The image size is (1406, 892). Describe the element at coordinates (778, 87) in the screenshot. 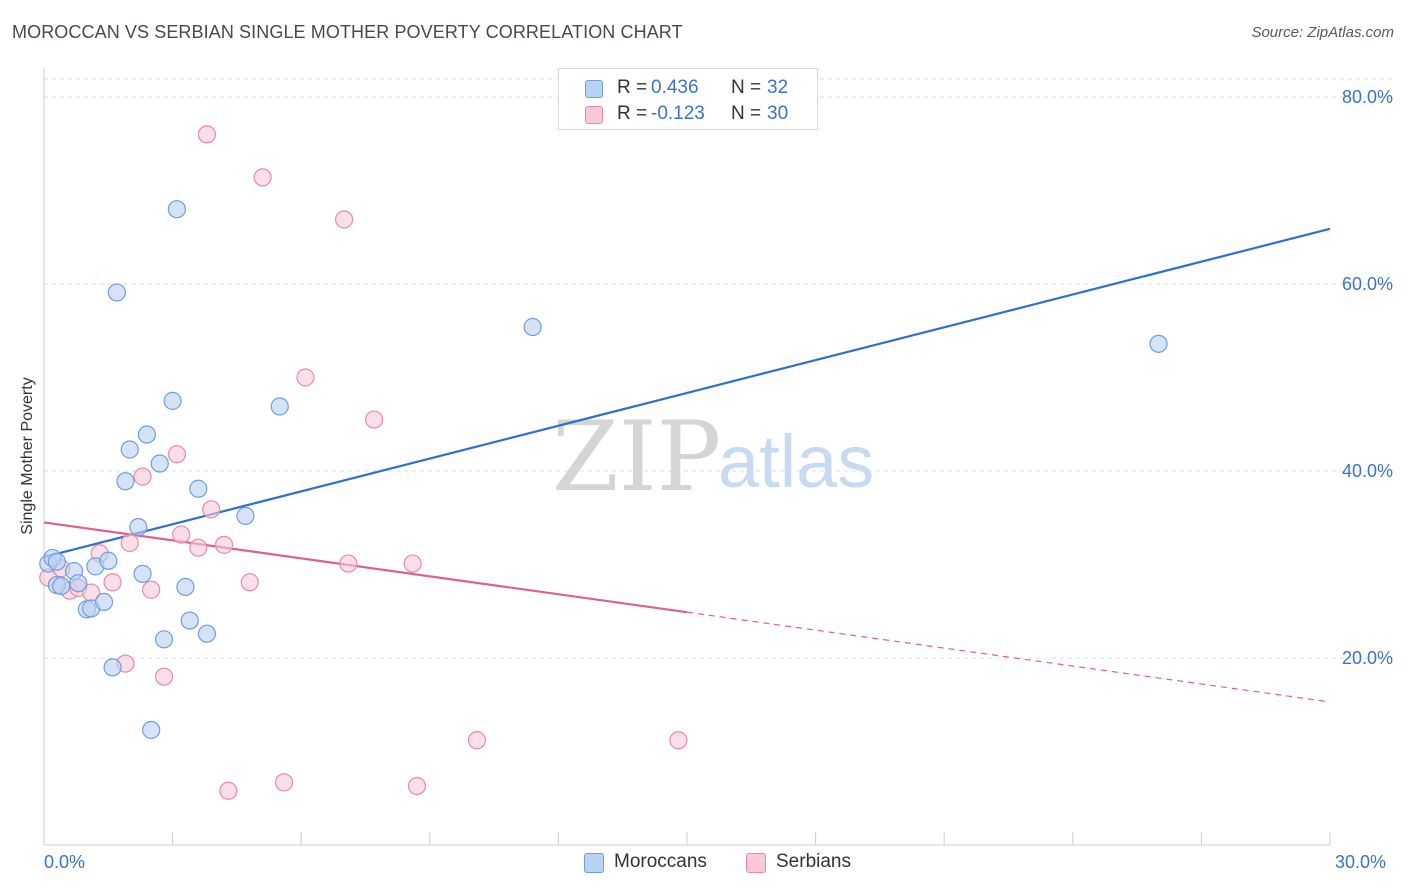

I see `n-value: 32` at that location.